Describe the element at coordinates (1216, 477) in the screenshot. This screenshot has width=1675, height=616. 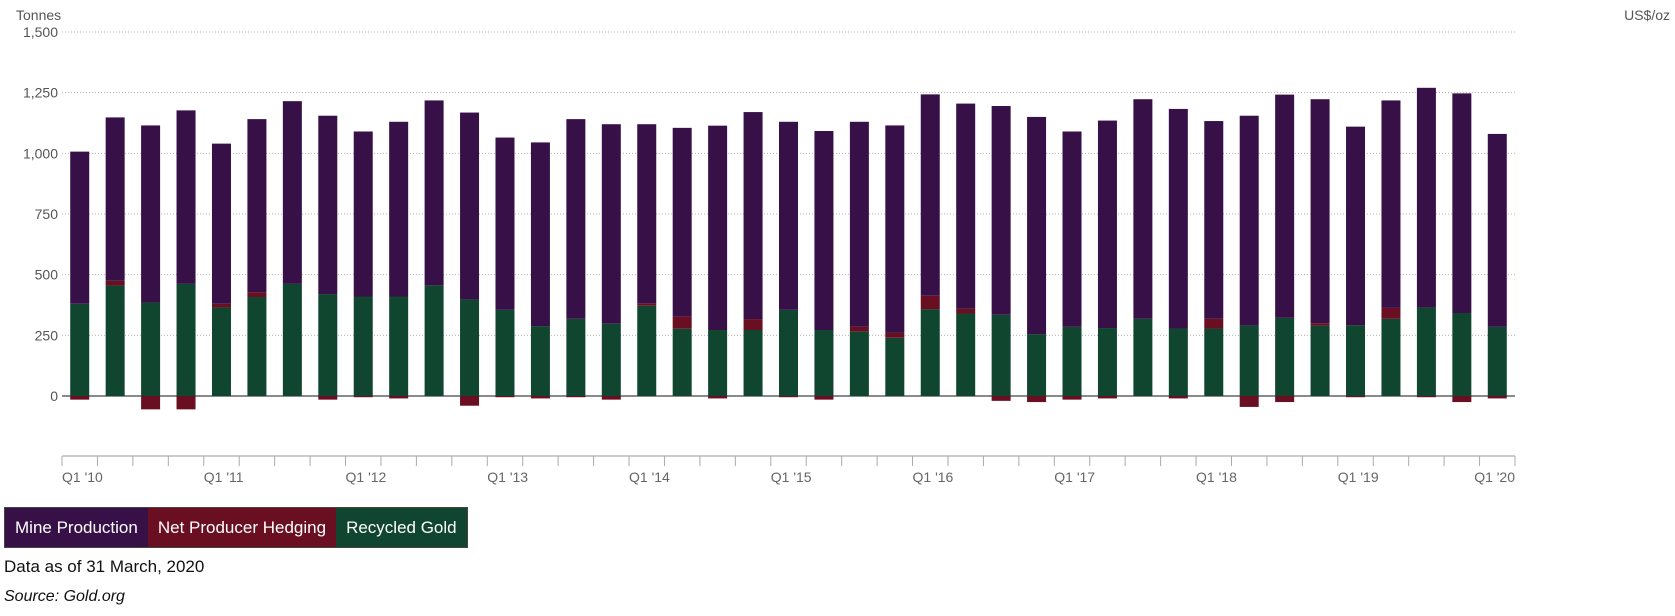
I see `x-tick-label: Q1 '18` at that location.